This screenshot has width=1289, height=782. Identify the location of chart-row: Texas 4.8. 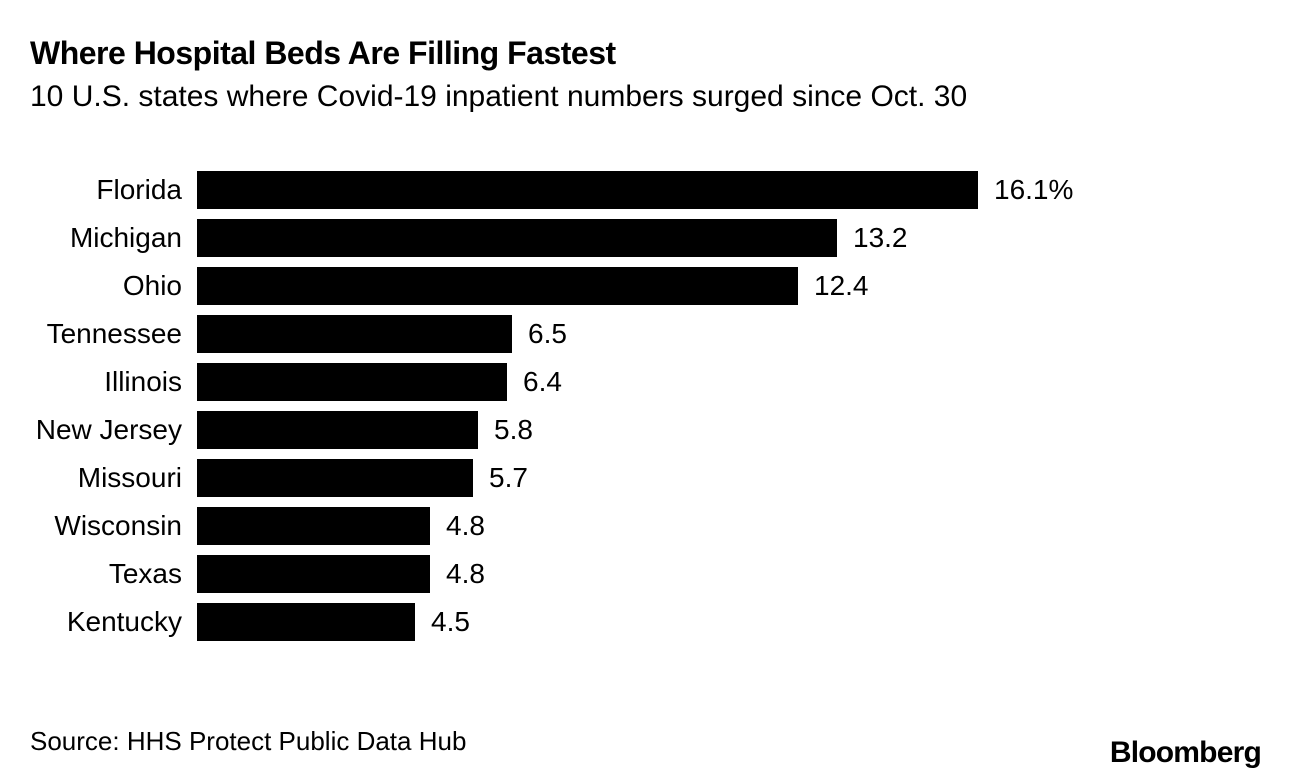
(644, 574).